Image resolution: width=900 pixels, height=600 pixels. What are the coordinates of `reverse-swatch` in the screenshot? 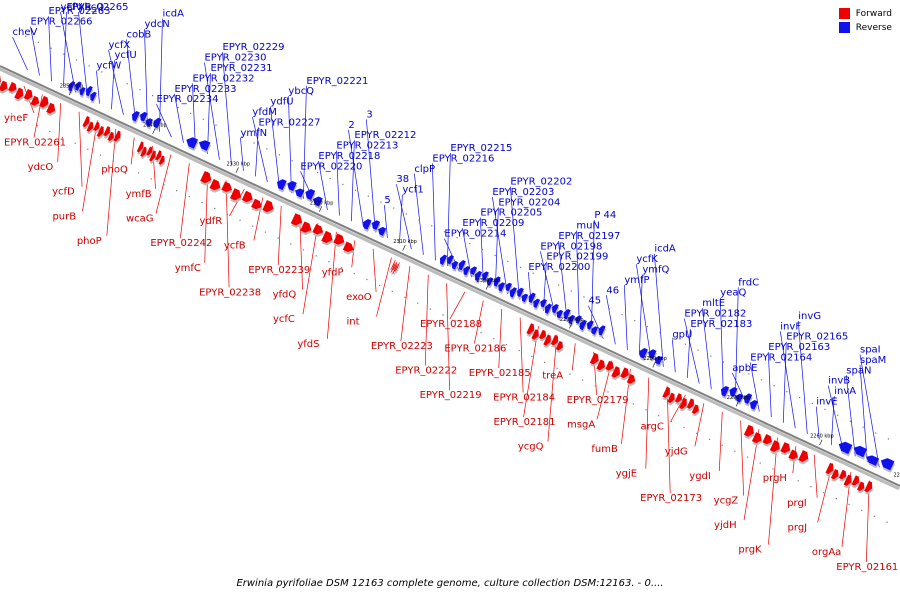 It's located at (844, 27).